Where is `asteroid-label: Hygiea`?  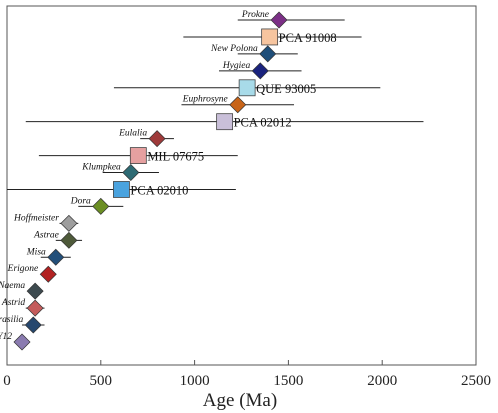
asteroid-label: Hygiea is located at coordinates (236, 66).